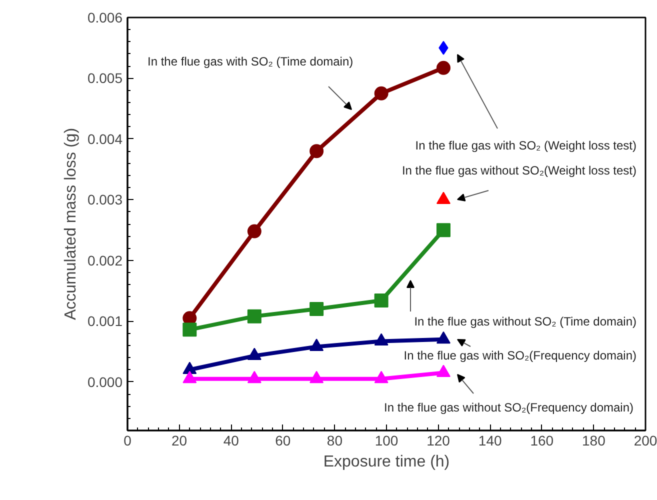 This screenshot has height=500, width=657. Describe the element at coordinates (105, 138) in the screenshot. I see `y-tick-label: 0.004` at that location.